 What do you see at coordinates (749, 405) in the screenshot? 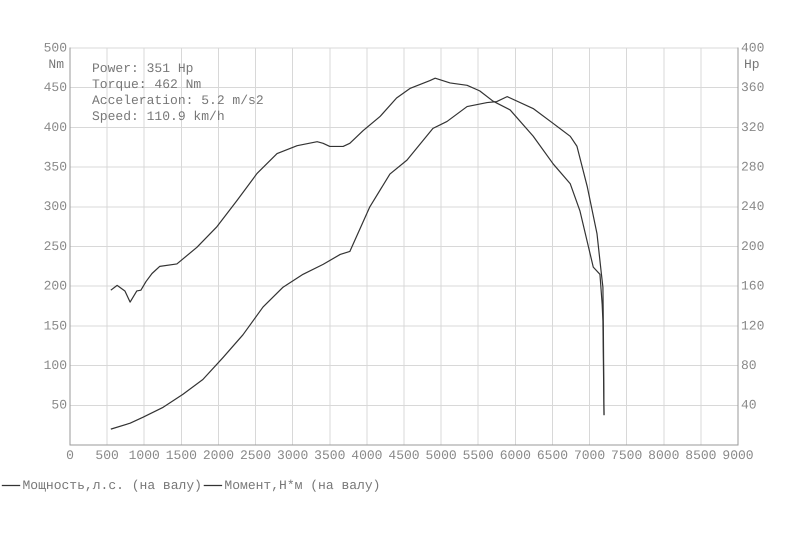
I see `y2-tick-label: 40` at bounding box center [749, 405].